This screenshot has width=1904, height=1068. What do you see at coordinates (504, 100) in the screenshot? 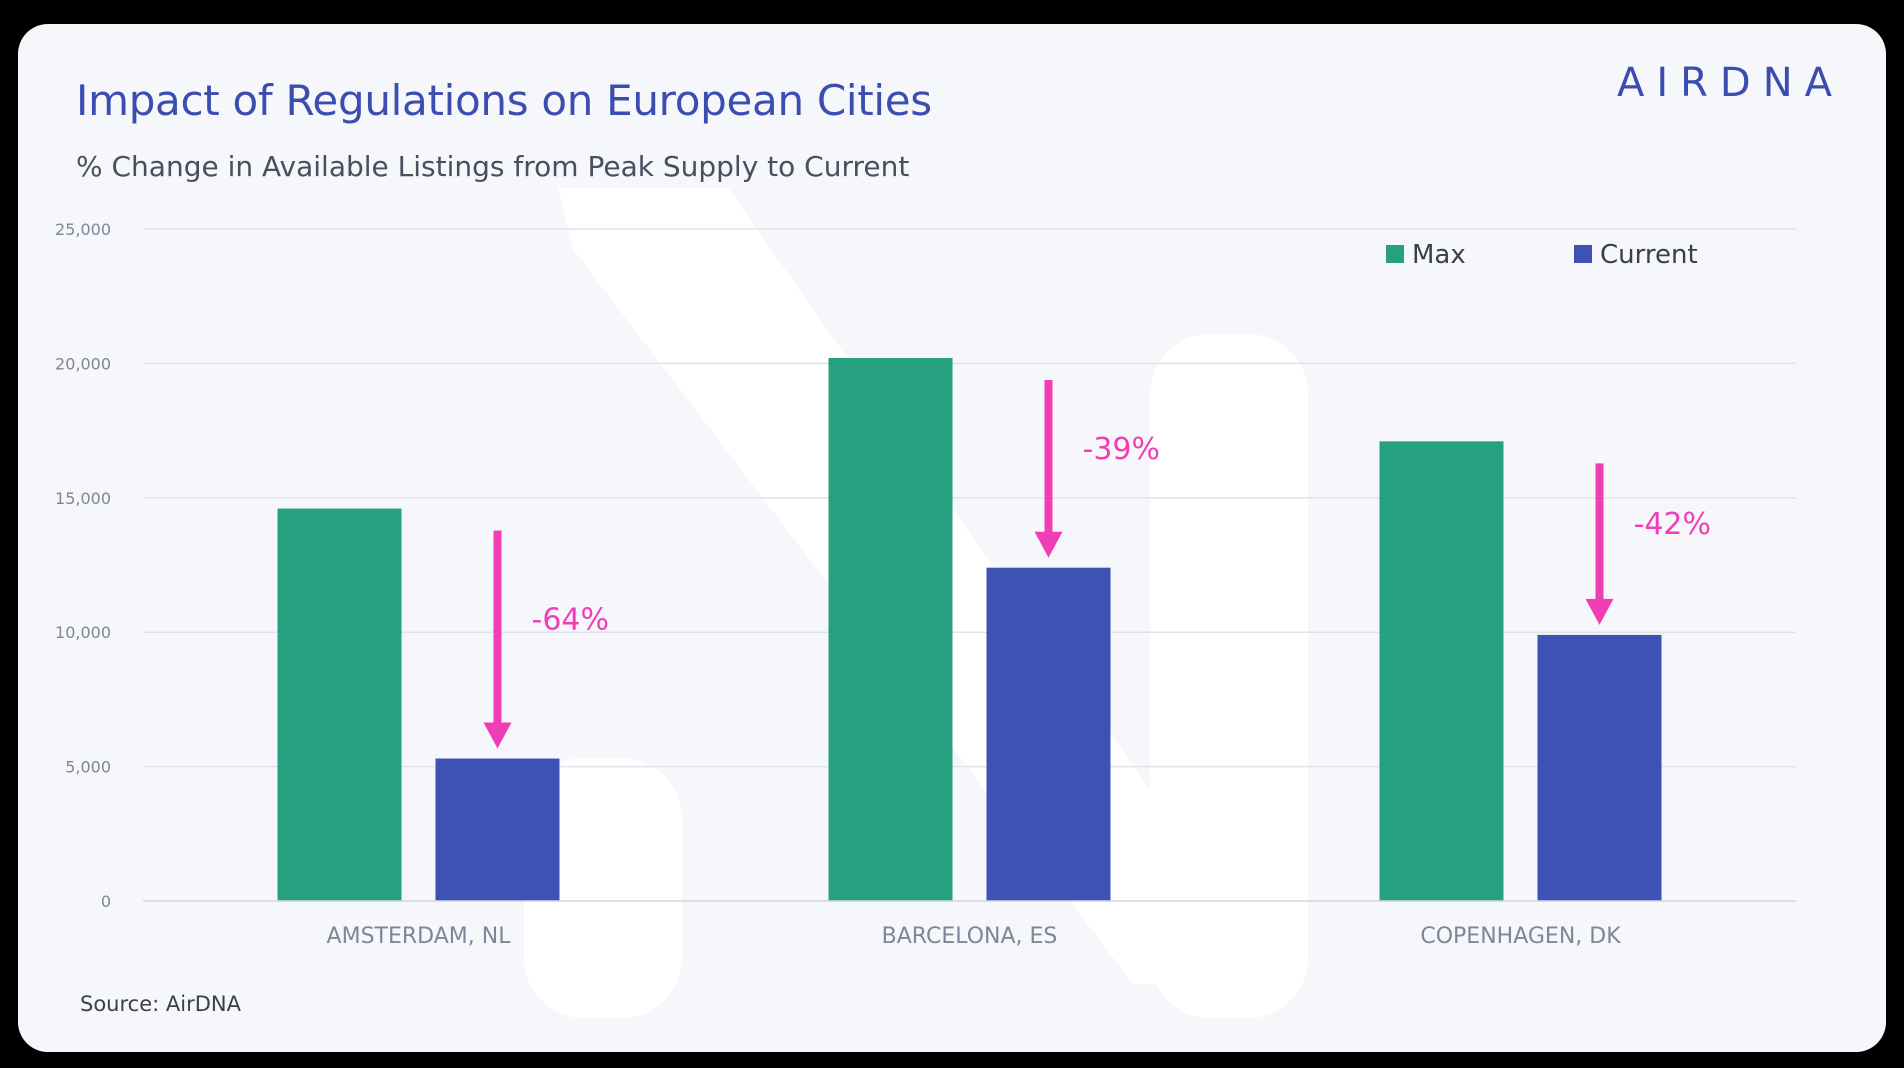
I see `chart-title: Impact of Regulations on European Cities` at bounding box center [504, 100].